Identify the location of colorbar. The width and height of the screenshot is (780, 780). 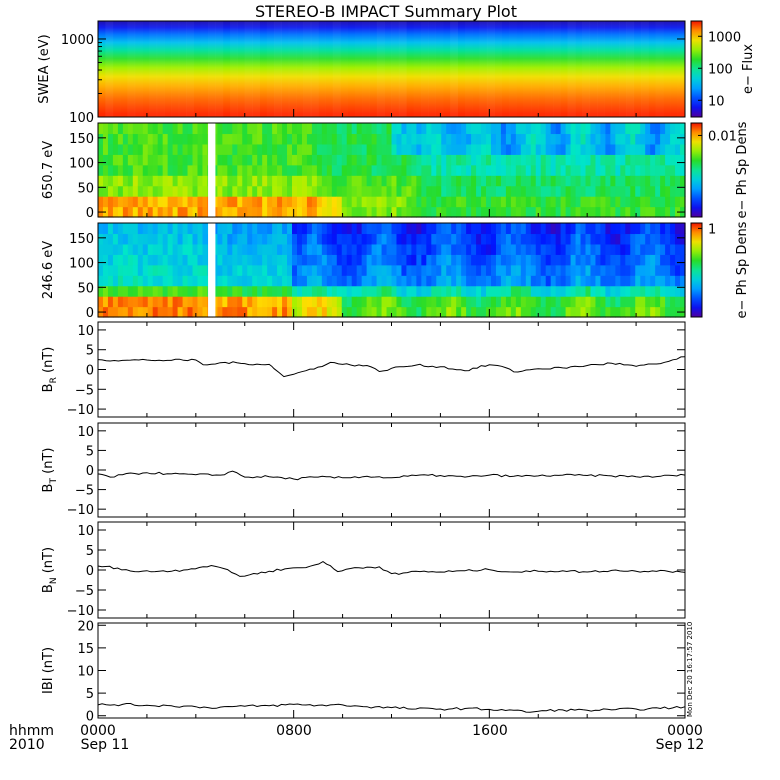
(696, 270).